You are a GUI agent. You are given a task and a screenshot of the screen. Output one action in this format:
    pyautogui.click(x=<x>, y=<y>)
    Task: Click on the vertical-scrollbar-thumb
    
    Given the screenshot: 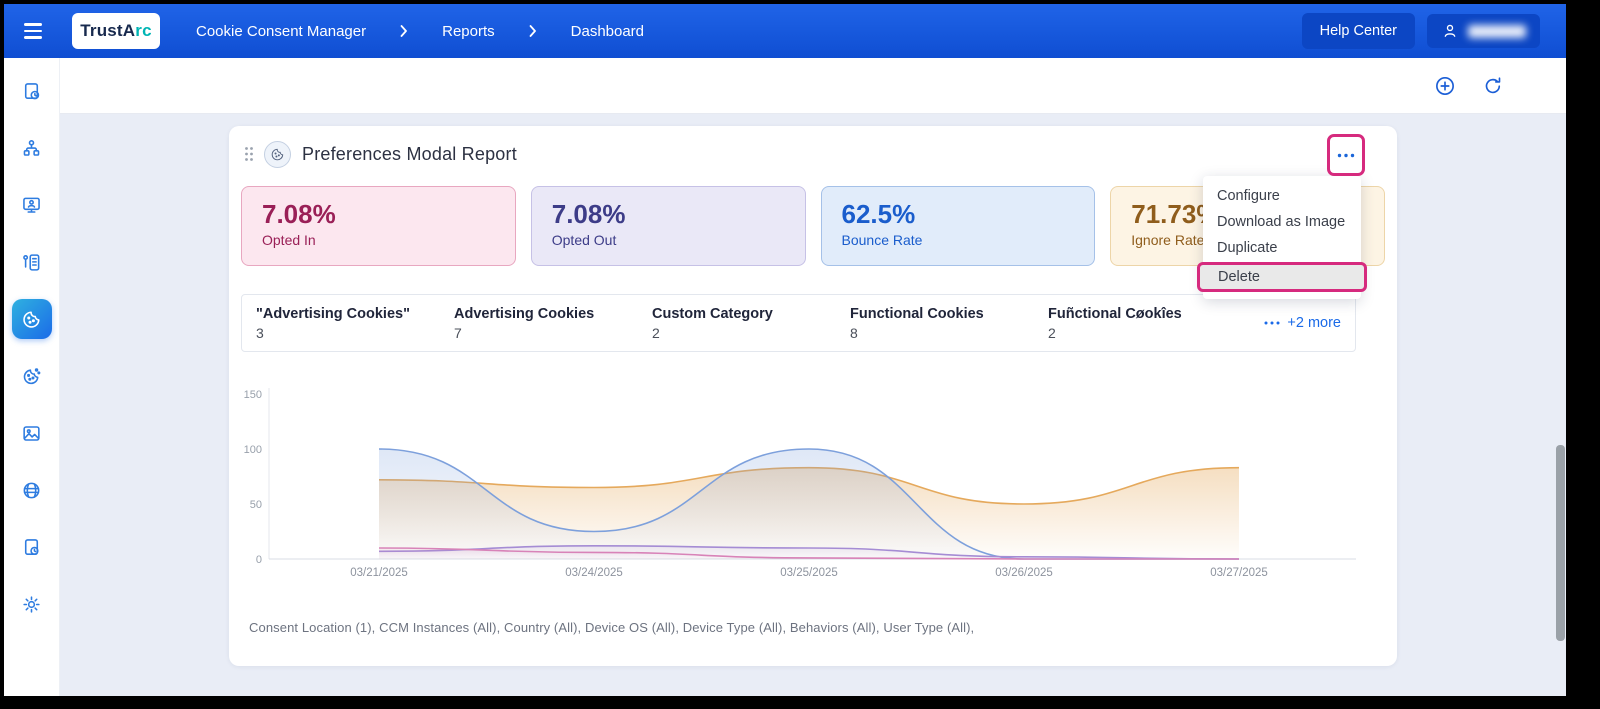 What is the action you would take?
    pyautogui.click(x=1560, y=543)
    